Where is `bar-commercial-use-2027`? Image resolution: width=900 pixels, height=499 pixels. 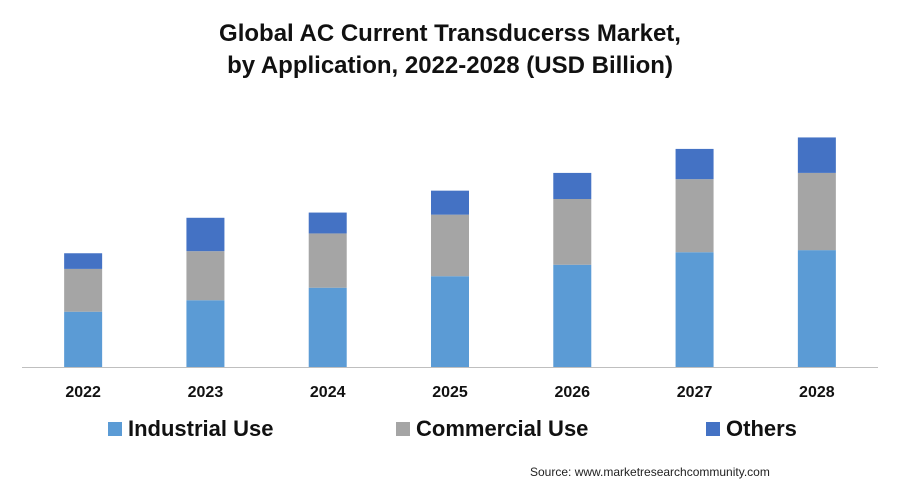
bar-commercial-use-2027 is located at coordinates (694, 216).